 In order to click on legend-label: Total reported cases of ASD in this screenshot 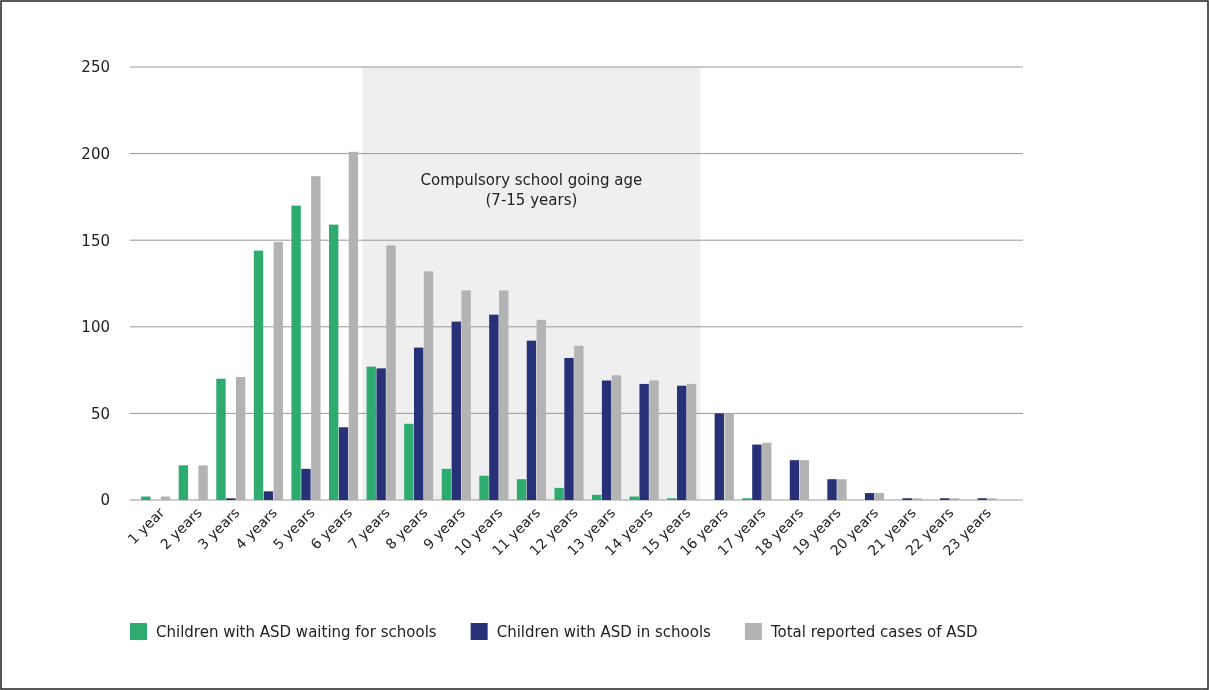, I will do `click(873, 632)`.